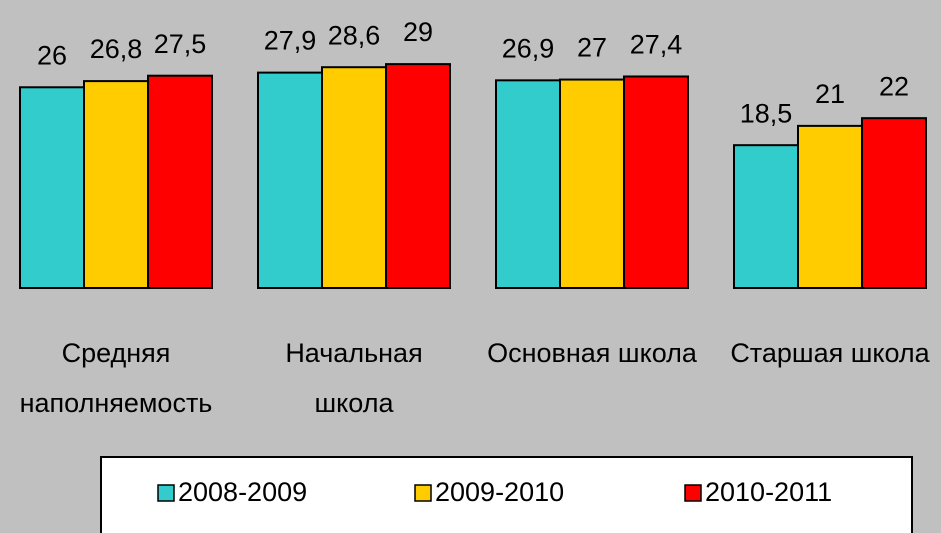 This screenshot has height=533, width=941. I want to click on data-label: 26,9, so click(528, 48).